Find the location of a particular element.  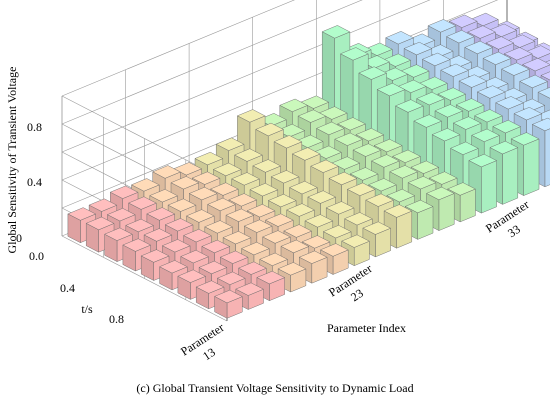

y-tick-1: 0.4 is located at coordinates (67, 288).